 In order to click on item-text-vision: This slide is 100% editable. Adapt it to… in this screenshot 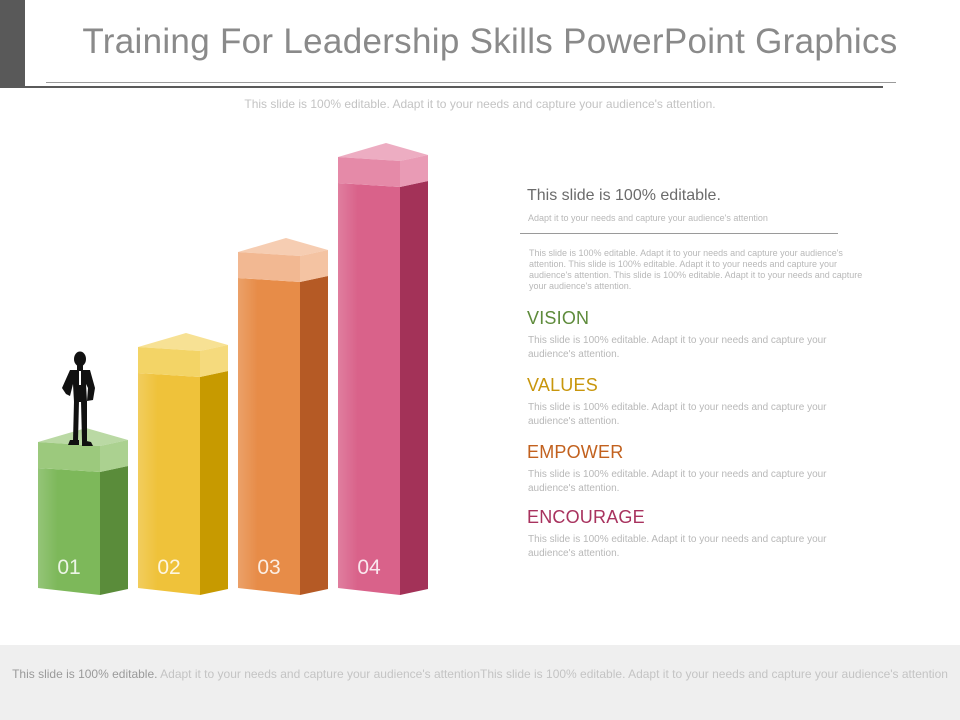, I will do `click(677, 347)`.